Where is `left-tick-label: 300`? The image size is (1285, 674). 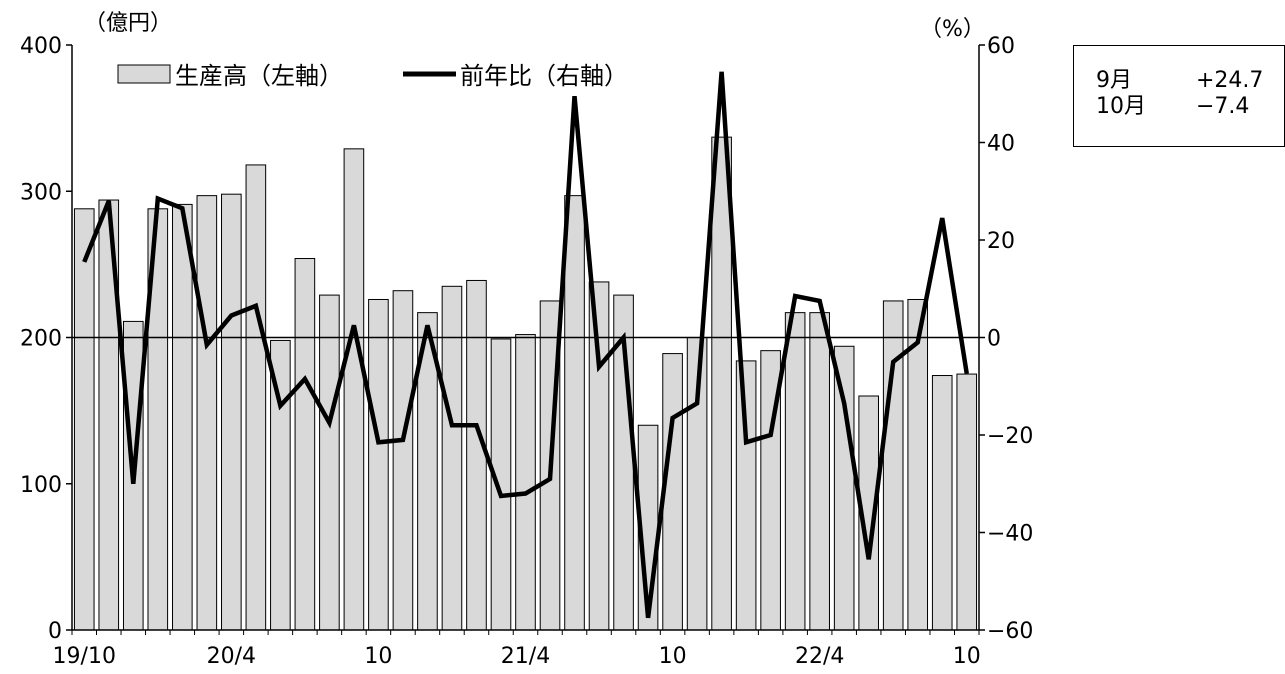 left-tick-label: 300 is located at coordinates (41, 192).